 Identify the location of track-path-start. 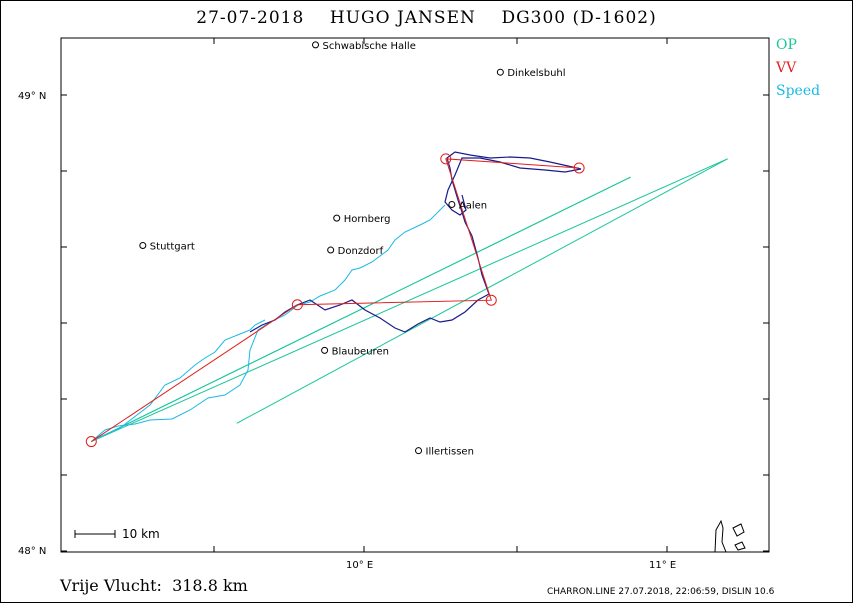
(273, 318).